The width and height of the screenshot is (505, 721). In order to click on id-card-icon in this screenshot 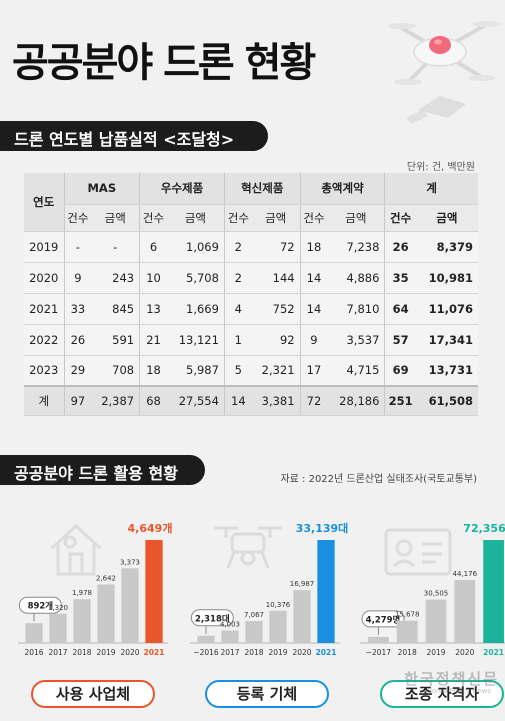, I will do `click(418, 552)`.